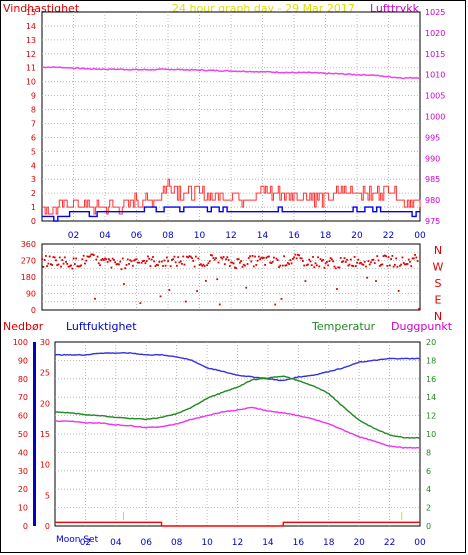 The height and width of the screenshot is (555, 468). What do you see at coordinates (105, 236) in the screenshot?
I see `x-tick-label: 04` at bounding box center [105, 236].